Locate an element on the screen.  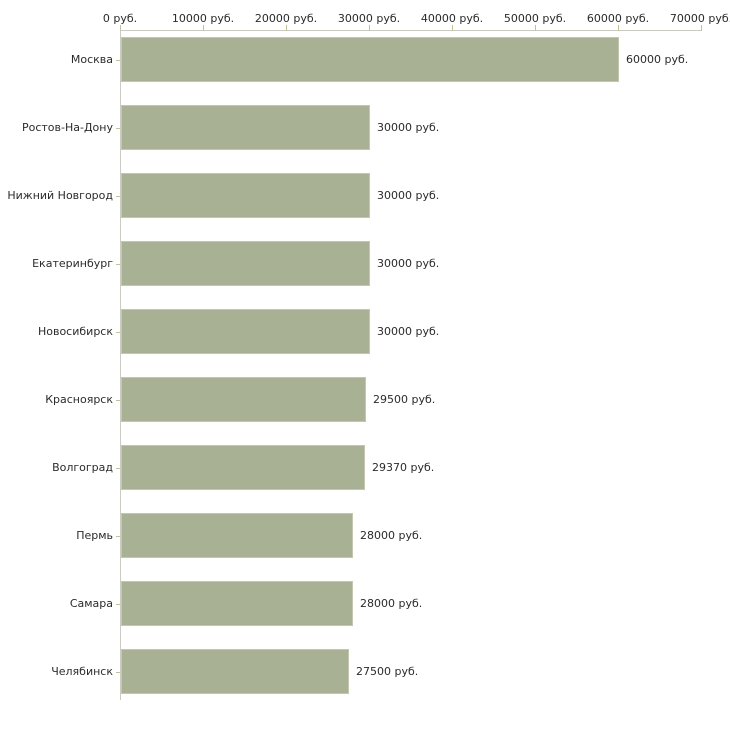
x-axis-line is located at coordinates (410, 30).